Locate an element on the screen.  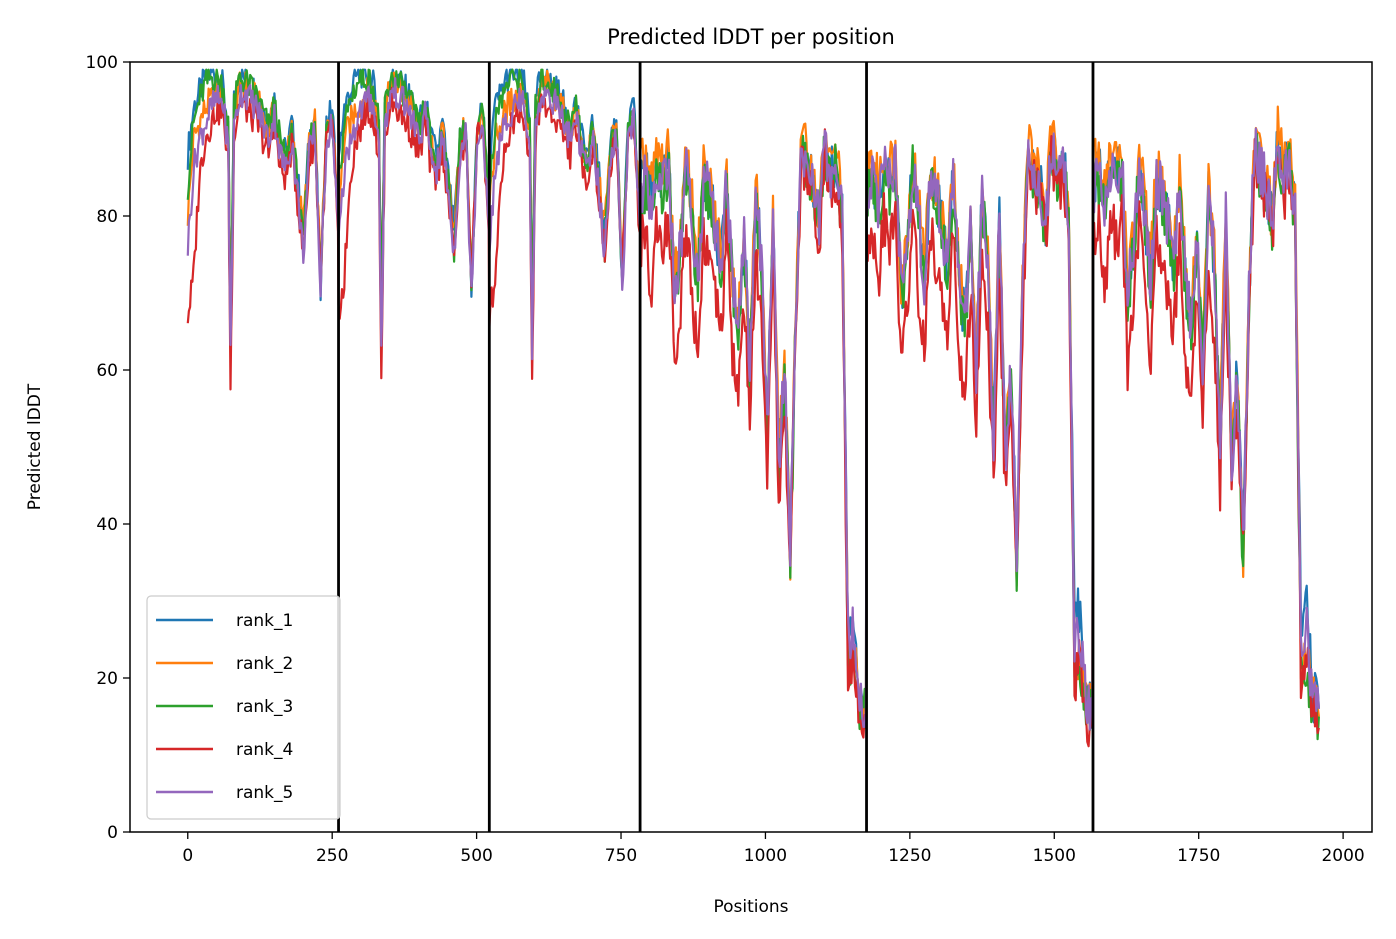
y-tick-label: 0 is located at coordinates (112, 833).